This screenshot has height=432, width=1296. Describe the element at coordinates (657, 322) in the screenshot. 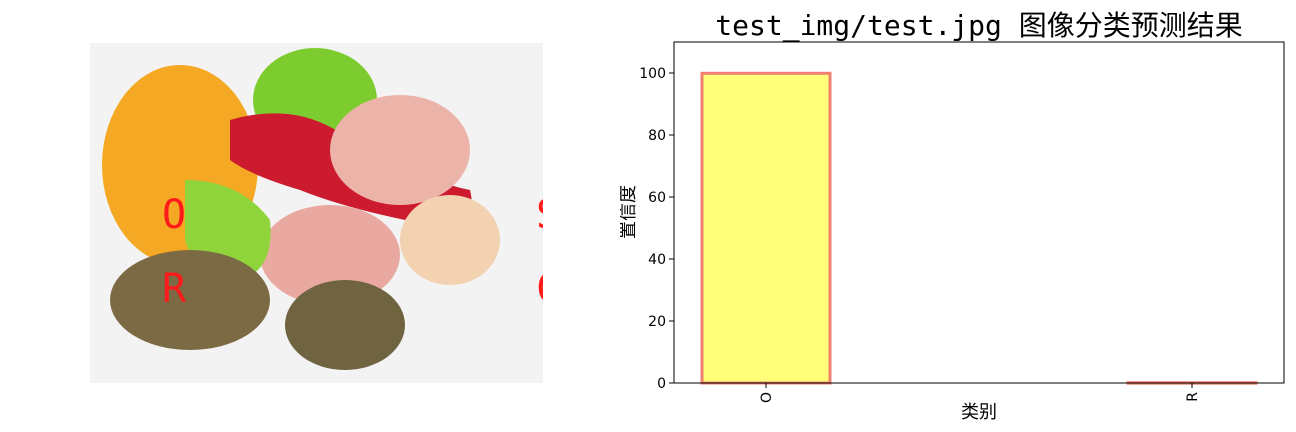

I see `y-tick-label: 20` at that location.